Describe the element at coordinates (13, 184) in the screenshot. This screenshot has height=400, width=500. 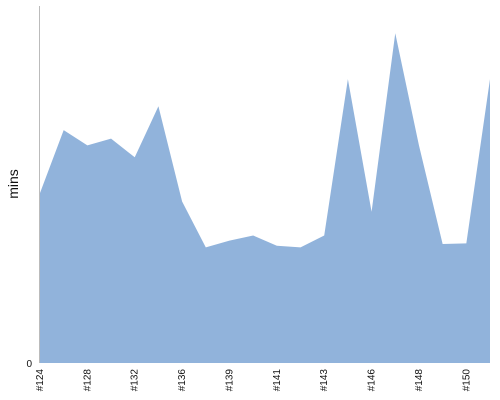
I see `y-axis-label: mins` at that location.